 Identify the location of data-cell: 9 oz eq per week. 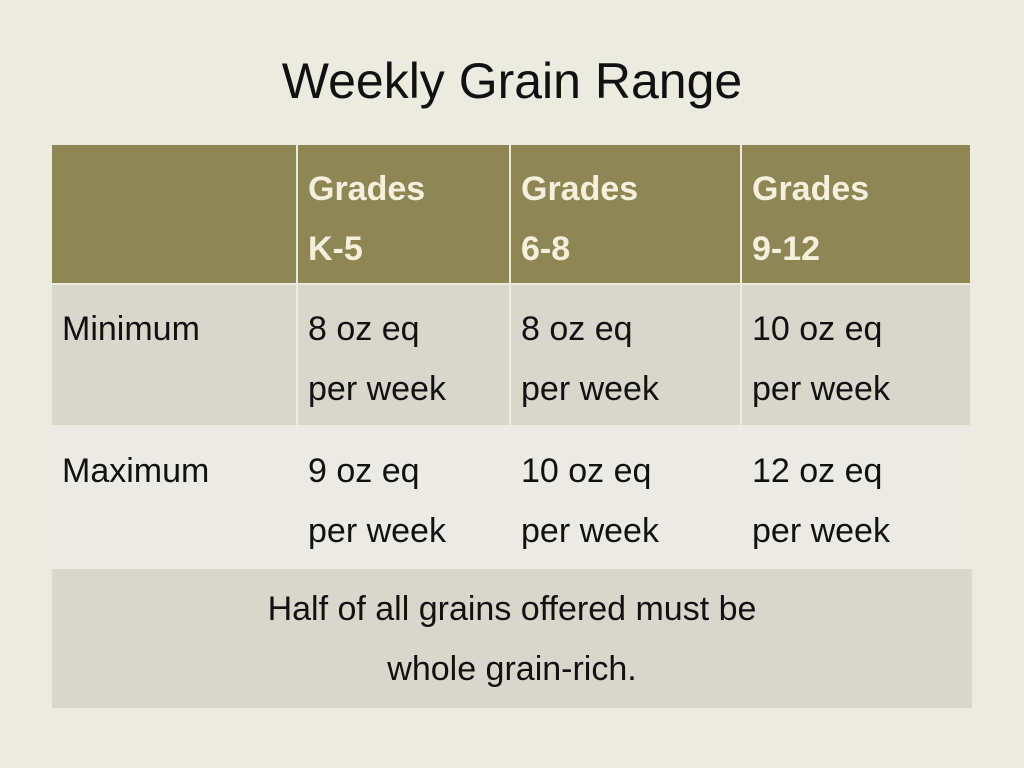
(403, 497).